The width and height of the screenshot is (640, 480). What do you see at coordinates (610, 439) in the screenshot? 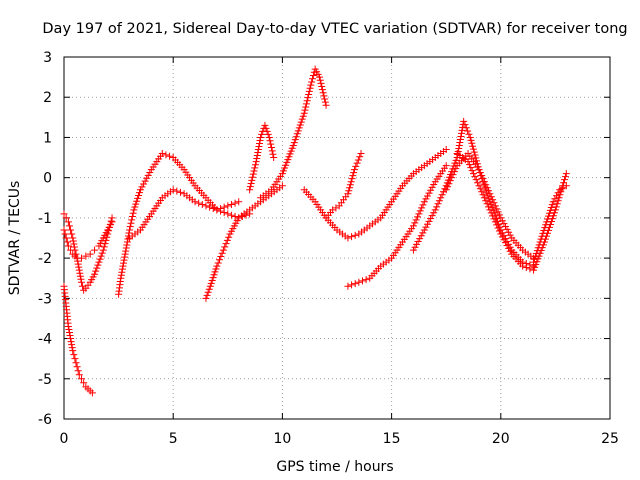
I see `x-tick-label: 25` at bounding box center [610, 439].